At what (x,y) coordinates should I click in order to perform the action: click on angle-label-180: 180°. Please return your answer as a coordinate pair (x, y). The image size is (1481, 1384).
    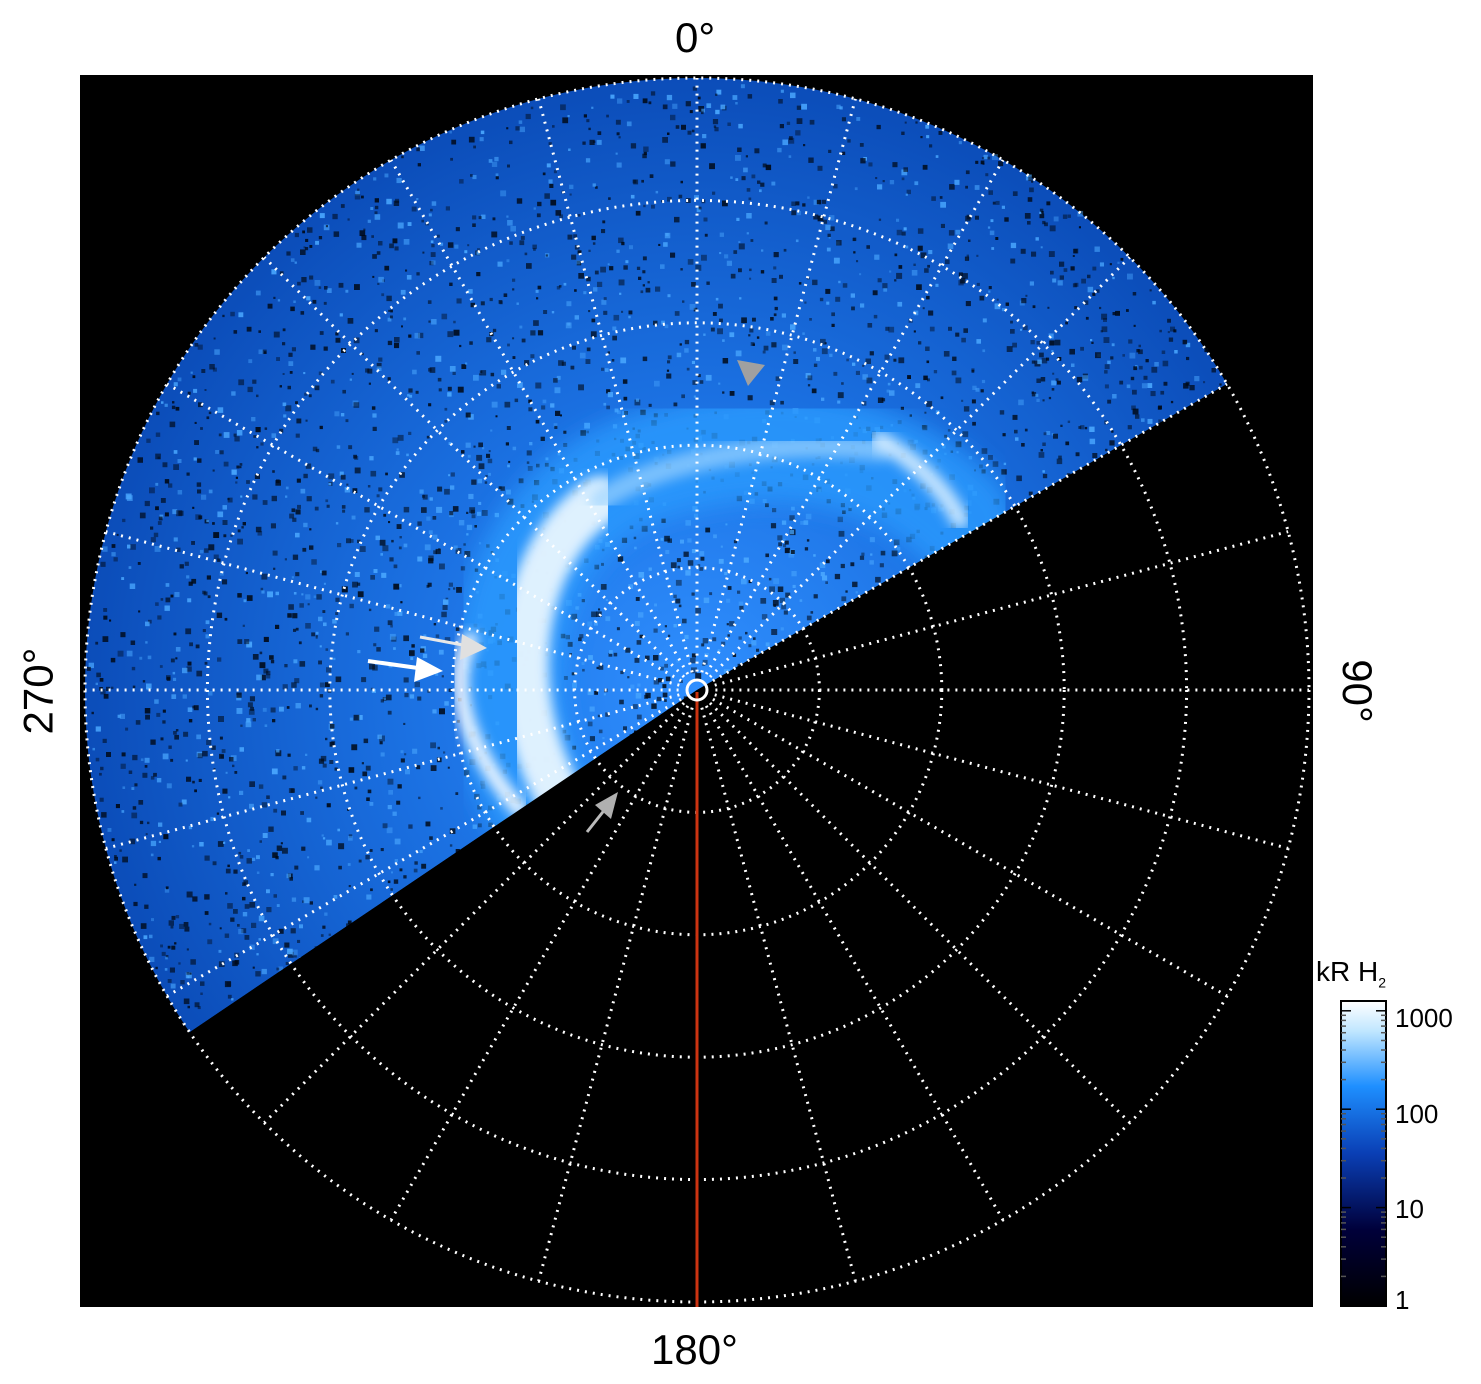
    Looking at the image, I should click on (694, 1349).